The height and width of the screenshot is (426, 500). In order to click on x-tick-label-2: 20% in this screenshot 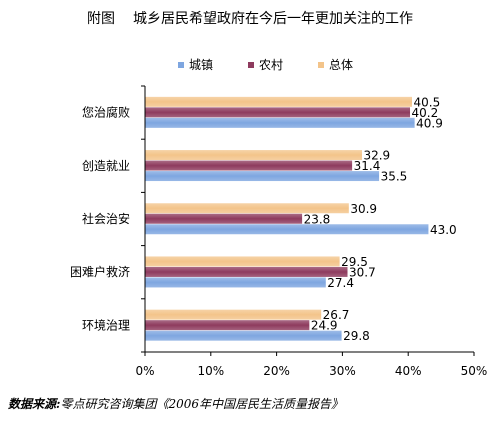, I will do `click(276, 371)`.